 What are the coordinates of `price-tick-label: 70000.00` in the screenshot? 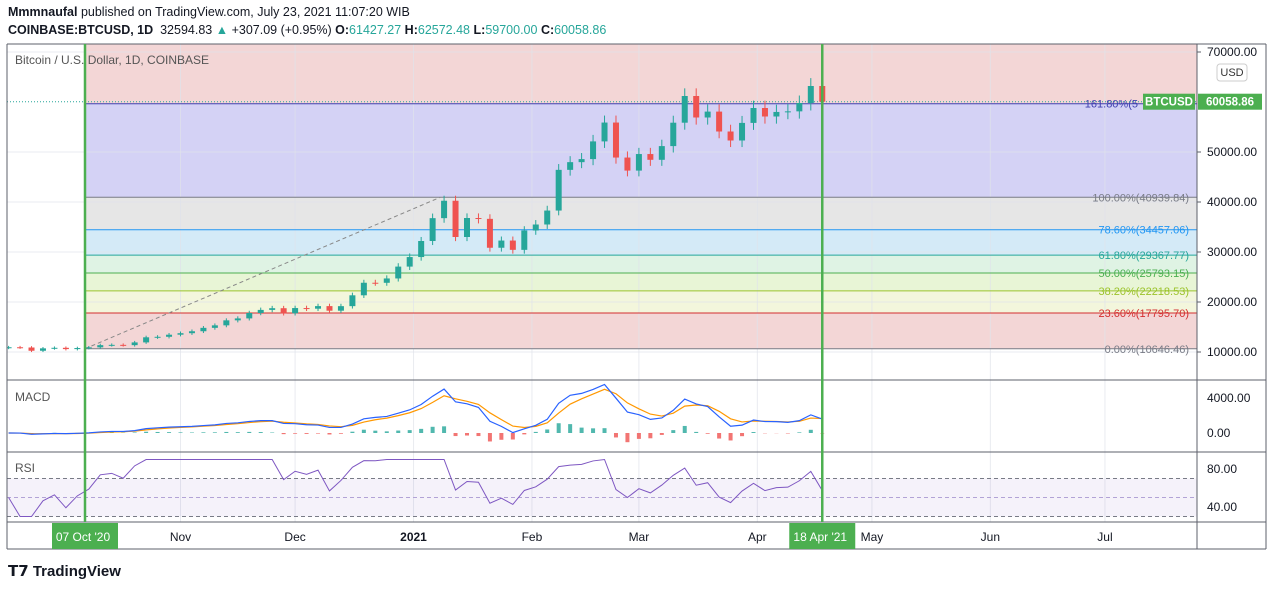 It's located at (1232, 52).